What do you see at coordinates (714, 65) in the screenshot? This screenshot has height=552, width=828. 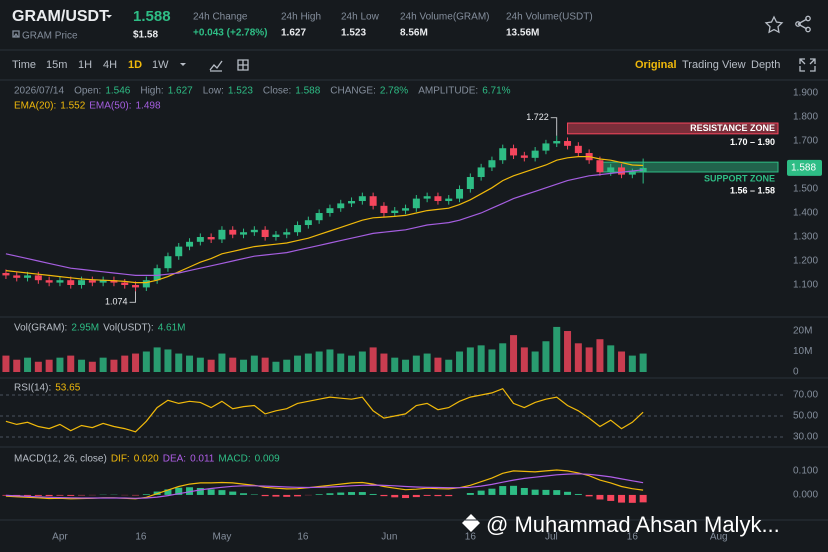 I see `view-tab: Trading View` at bounding box center [714, 65].